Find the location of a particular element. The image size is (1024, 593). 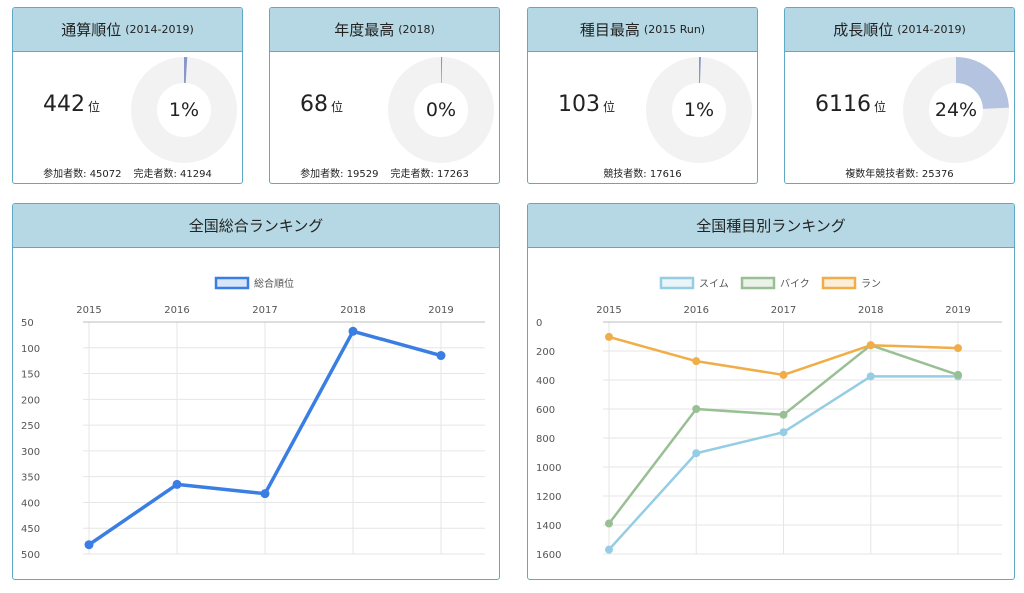

card-header: 成長順位 (2014-2019) is located at coordinates (899, 30).